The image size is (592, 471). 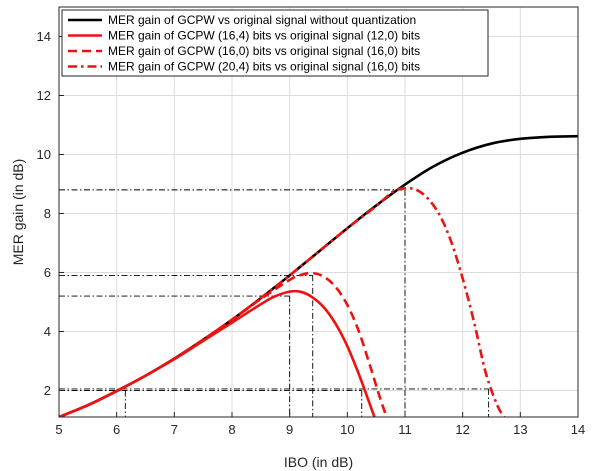 I want to click on y-tick-label-6: 14, so click(x=44, y=36).